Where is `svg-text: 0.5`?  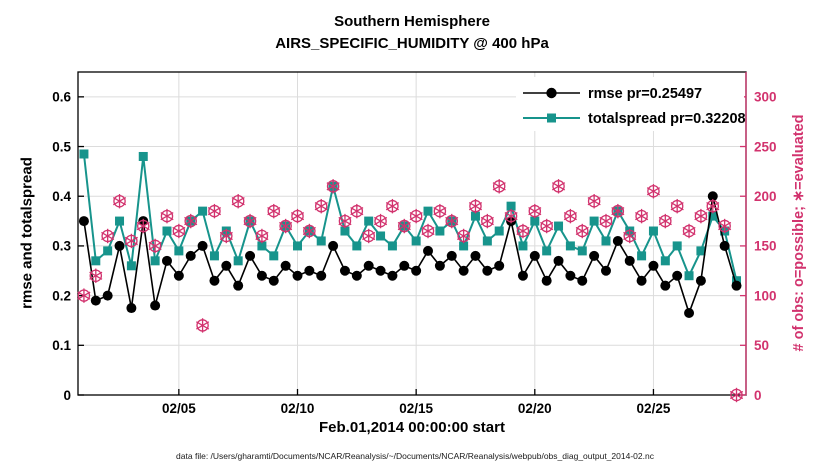
svg-text: 0.5 is located at coordinates (61, 146).